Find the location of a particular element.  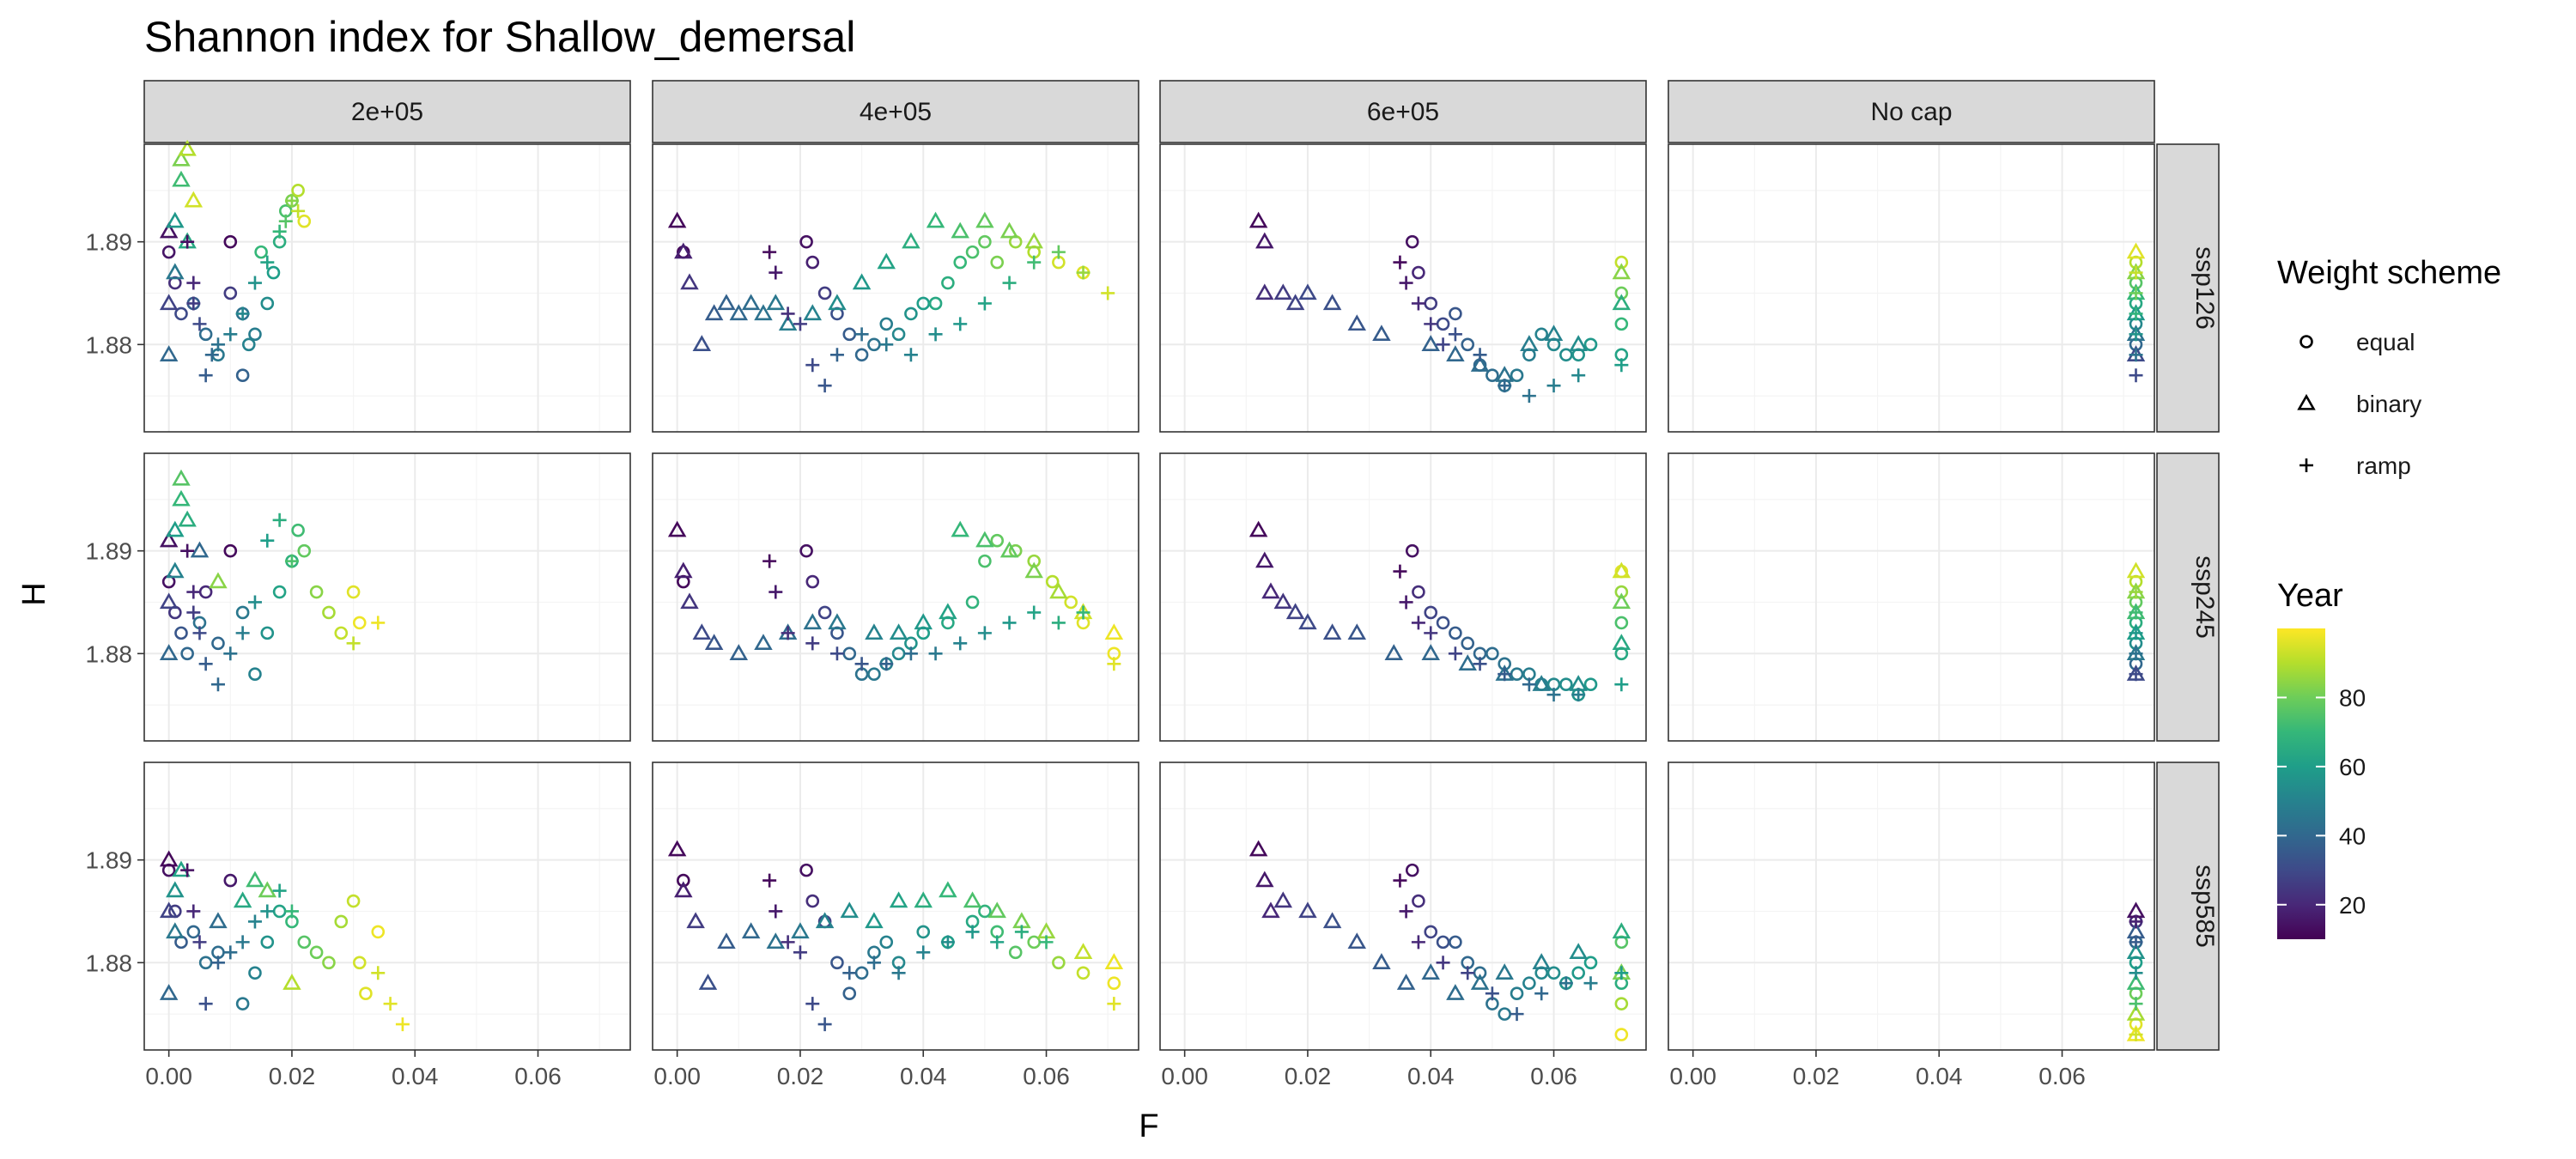

year-colorbar is located at coordinates (2301, 784).